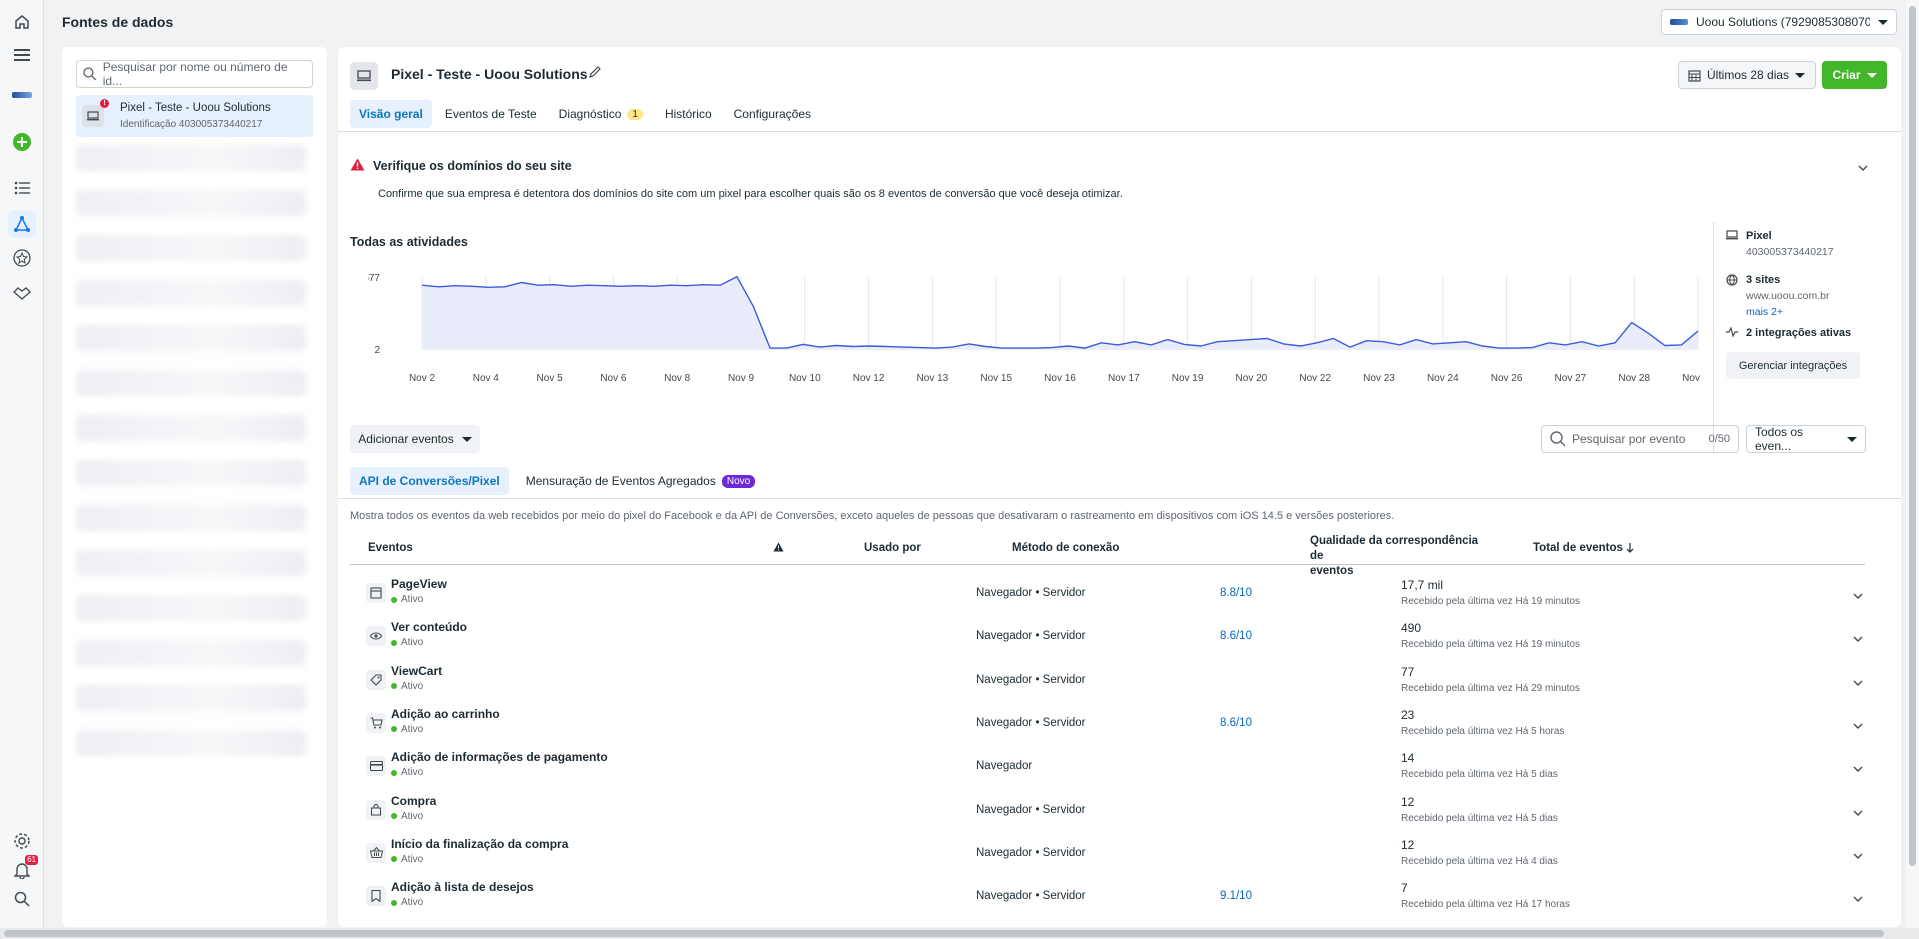 Image resolution: width=1919 pixels, height=939 pixels. What do you see at coordinates (22, 95) in the screenshot?
I see `account-logo-icon` at bounding box center [22, 95].